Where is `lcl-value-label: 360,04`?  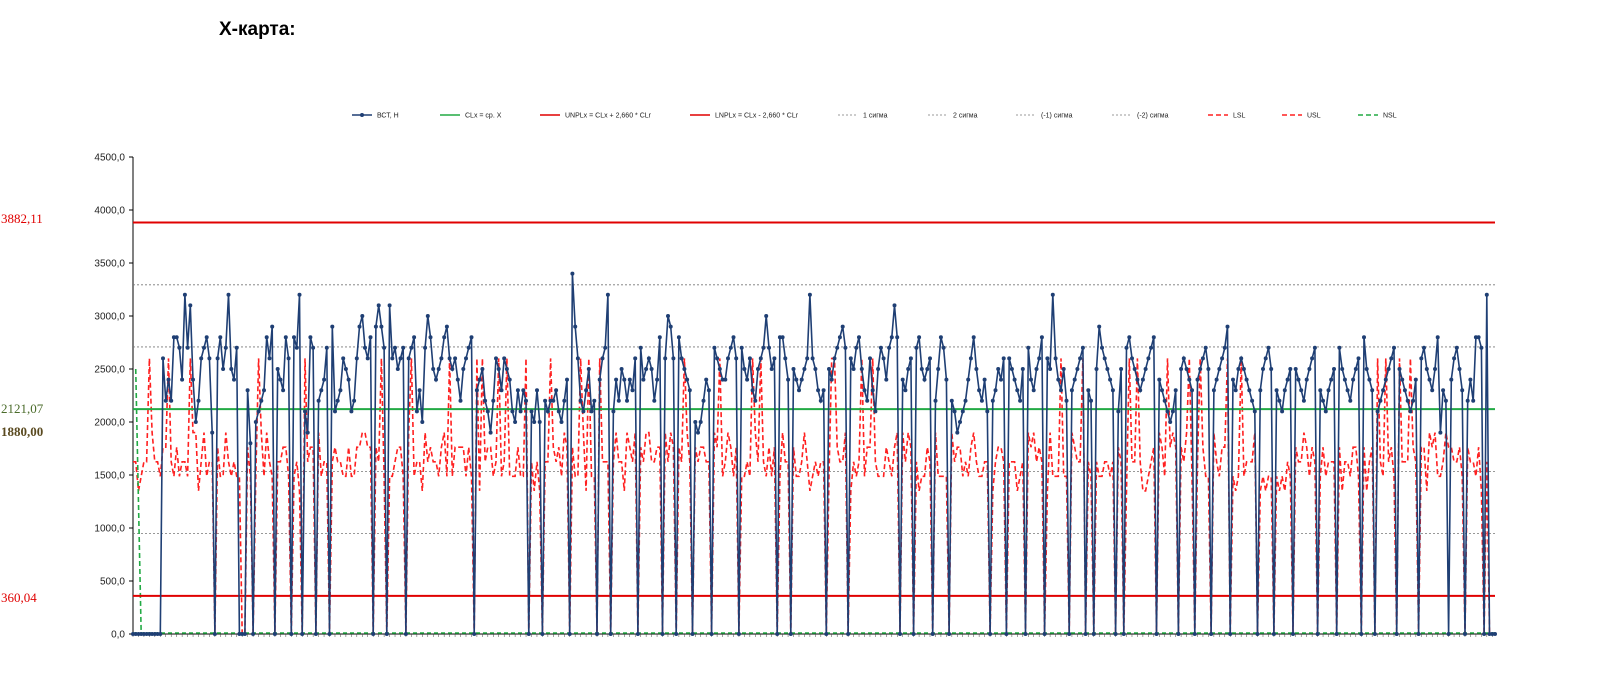
lcl-value-label: 360,04 is located at coordinates (19, 597).